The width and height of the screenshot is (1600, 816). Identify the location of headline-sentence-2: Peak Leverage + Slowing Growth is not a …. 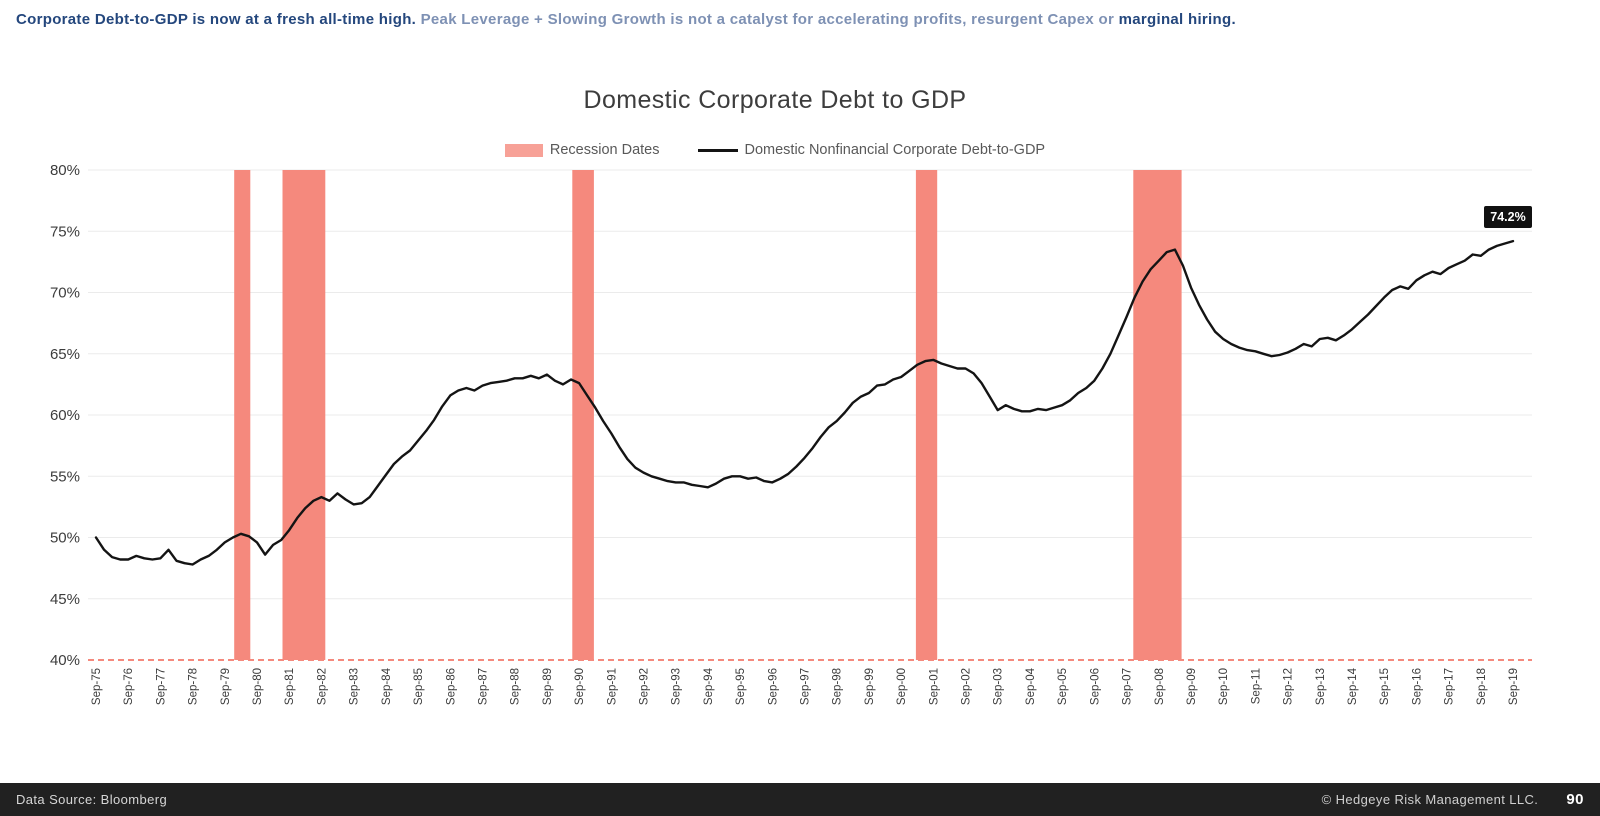
(767, 19).